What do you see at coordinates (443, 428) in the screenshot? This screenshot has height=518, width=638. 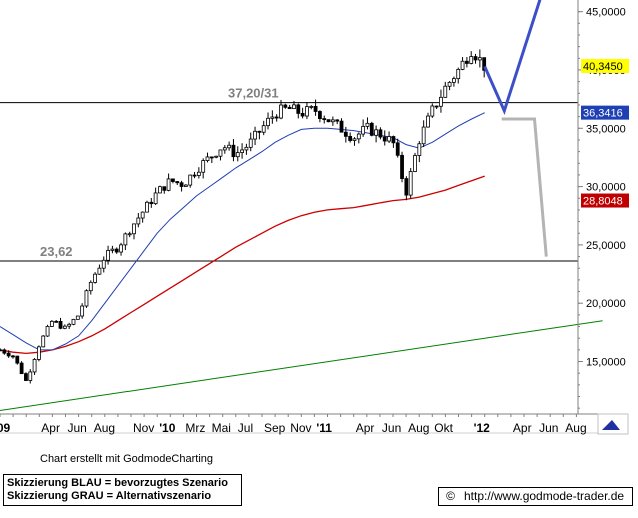 I see `x-tick-label: Okt` at bounding box center [443, 428].